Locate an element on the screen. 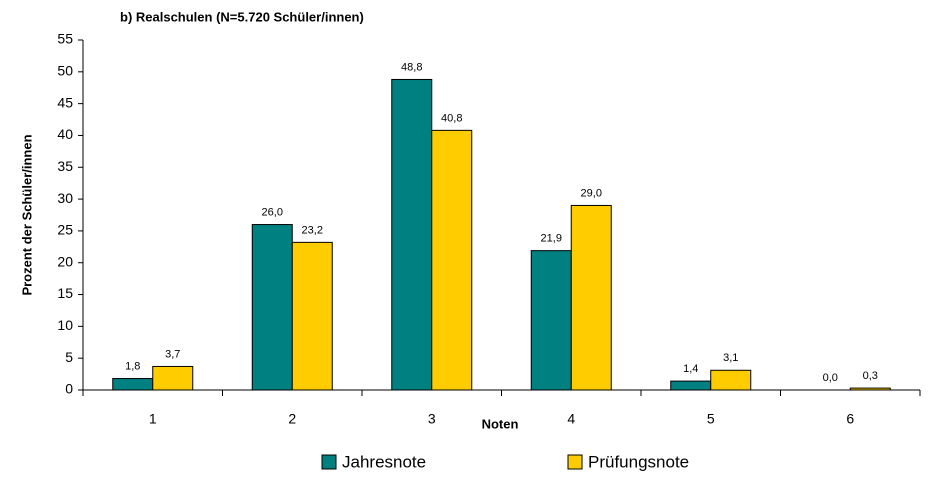  y-tick-label: 25 is located at coordinates (65, 230).